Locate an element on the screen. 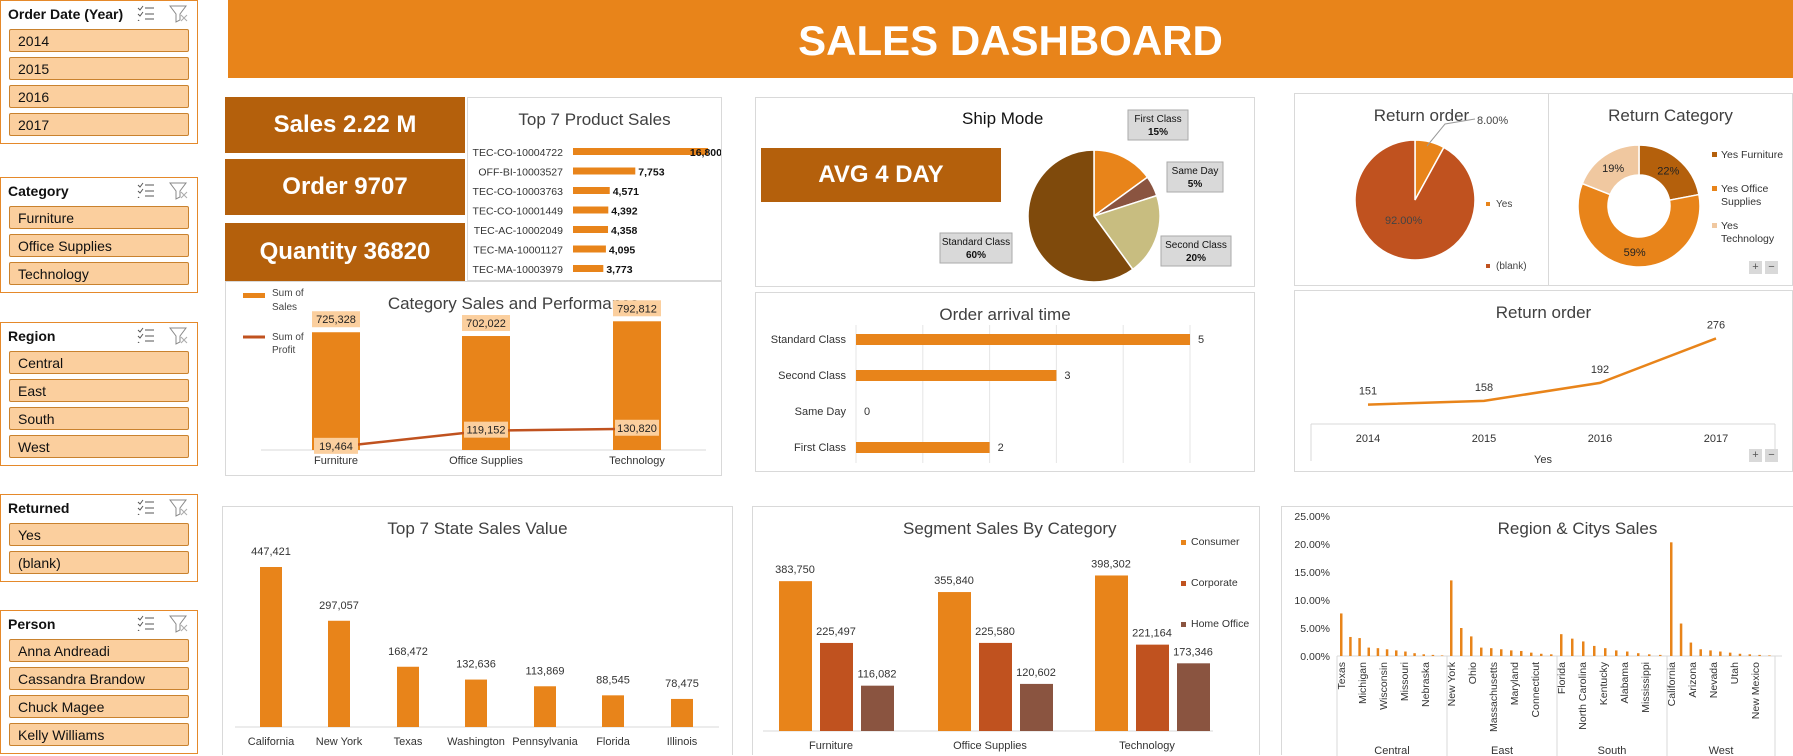 The image size is (1793, 756). slicer-item: Chuck Magee is located at coordinates (99, 706).